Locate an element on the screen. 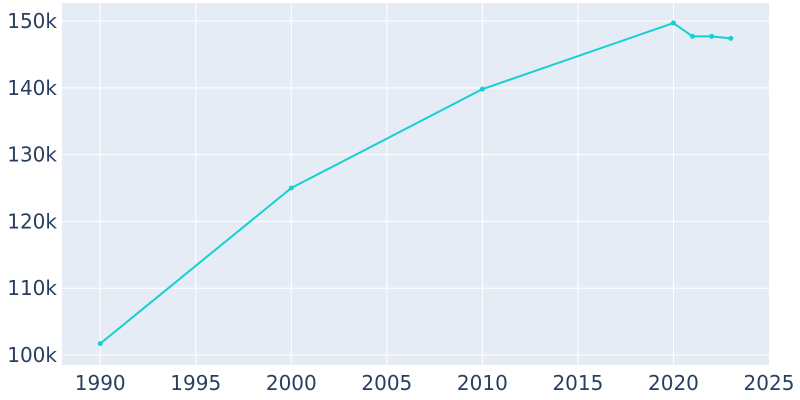 The height and width of the screenshot is (400, 800). x-tick-label: 2010 is located at coordinates (482, 383).